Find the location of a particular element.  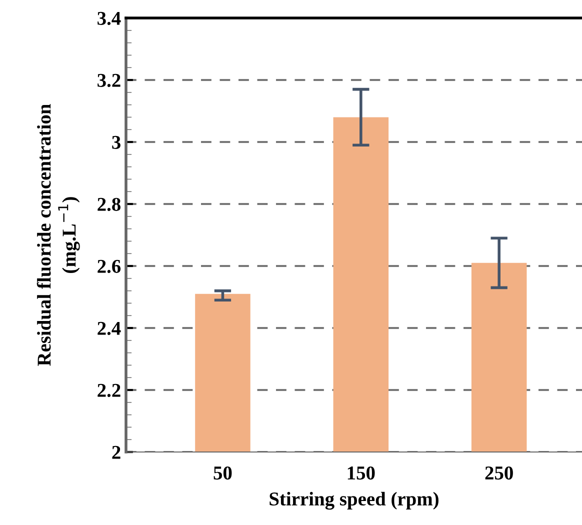

y-tick-label: 2.8 is located at coordinates (109, 205).